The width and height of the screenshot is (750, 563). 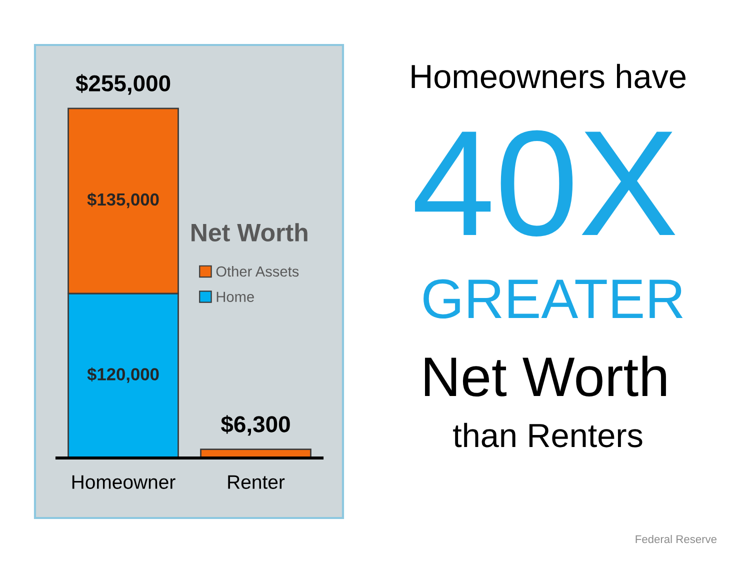 What do you see at coordinates (545, 183) in the screenshot?
I see `text: 40X` at bounding box center [545, 183].